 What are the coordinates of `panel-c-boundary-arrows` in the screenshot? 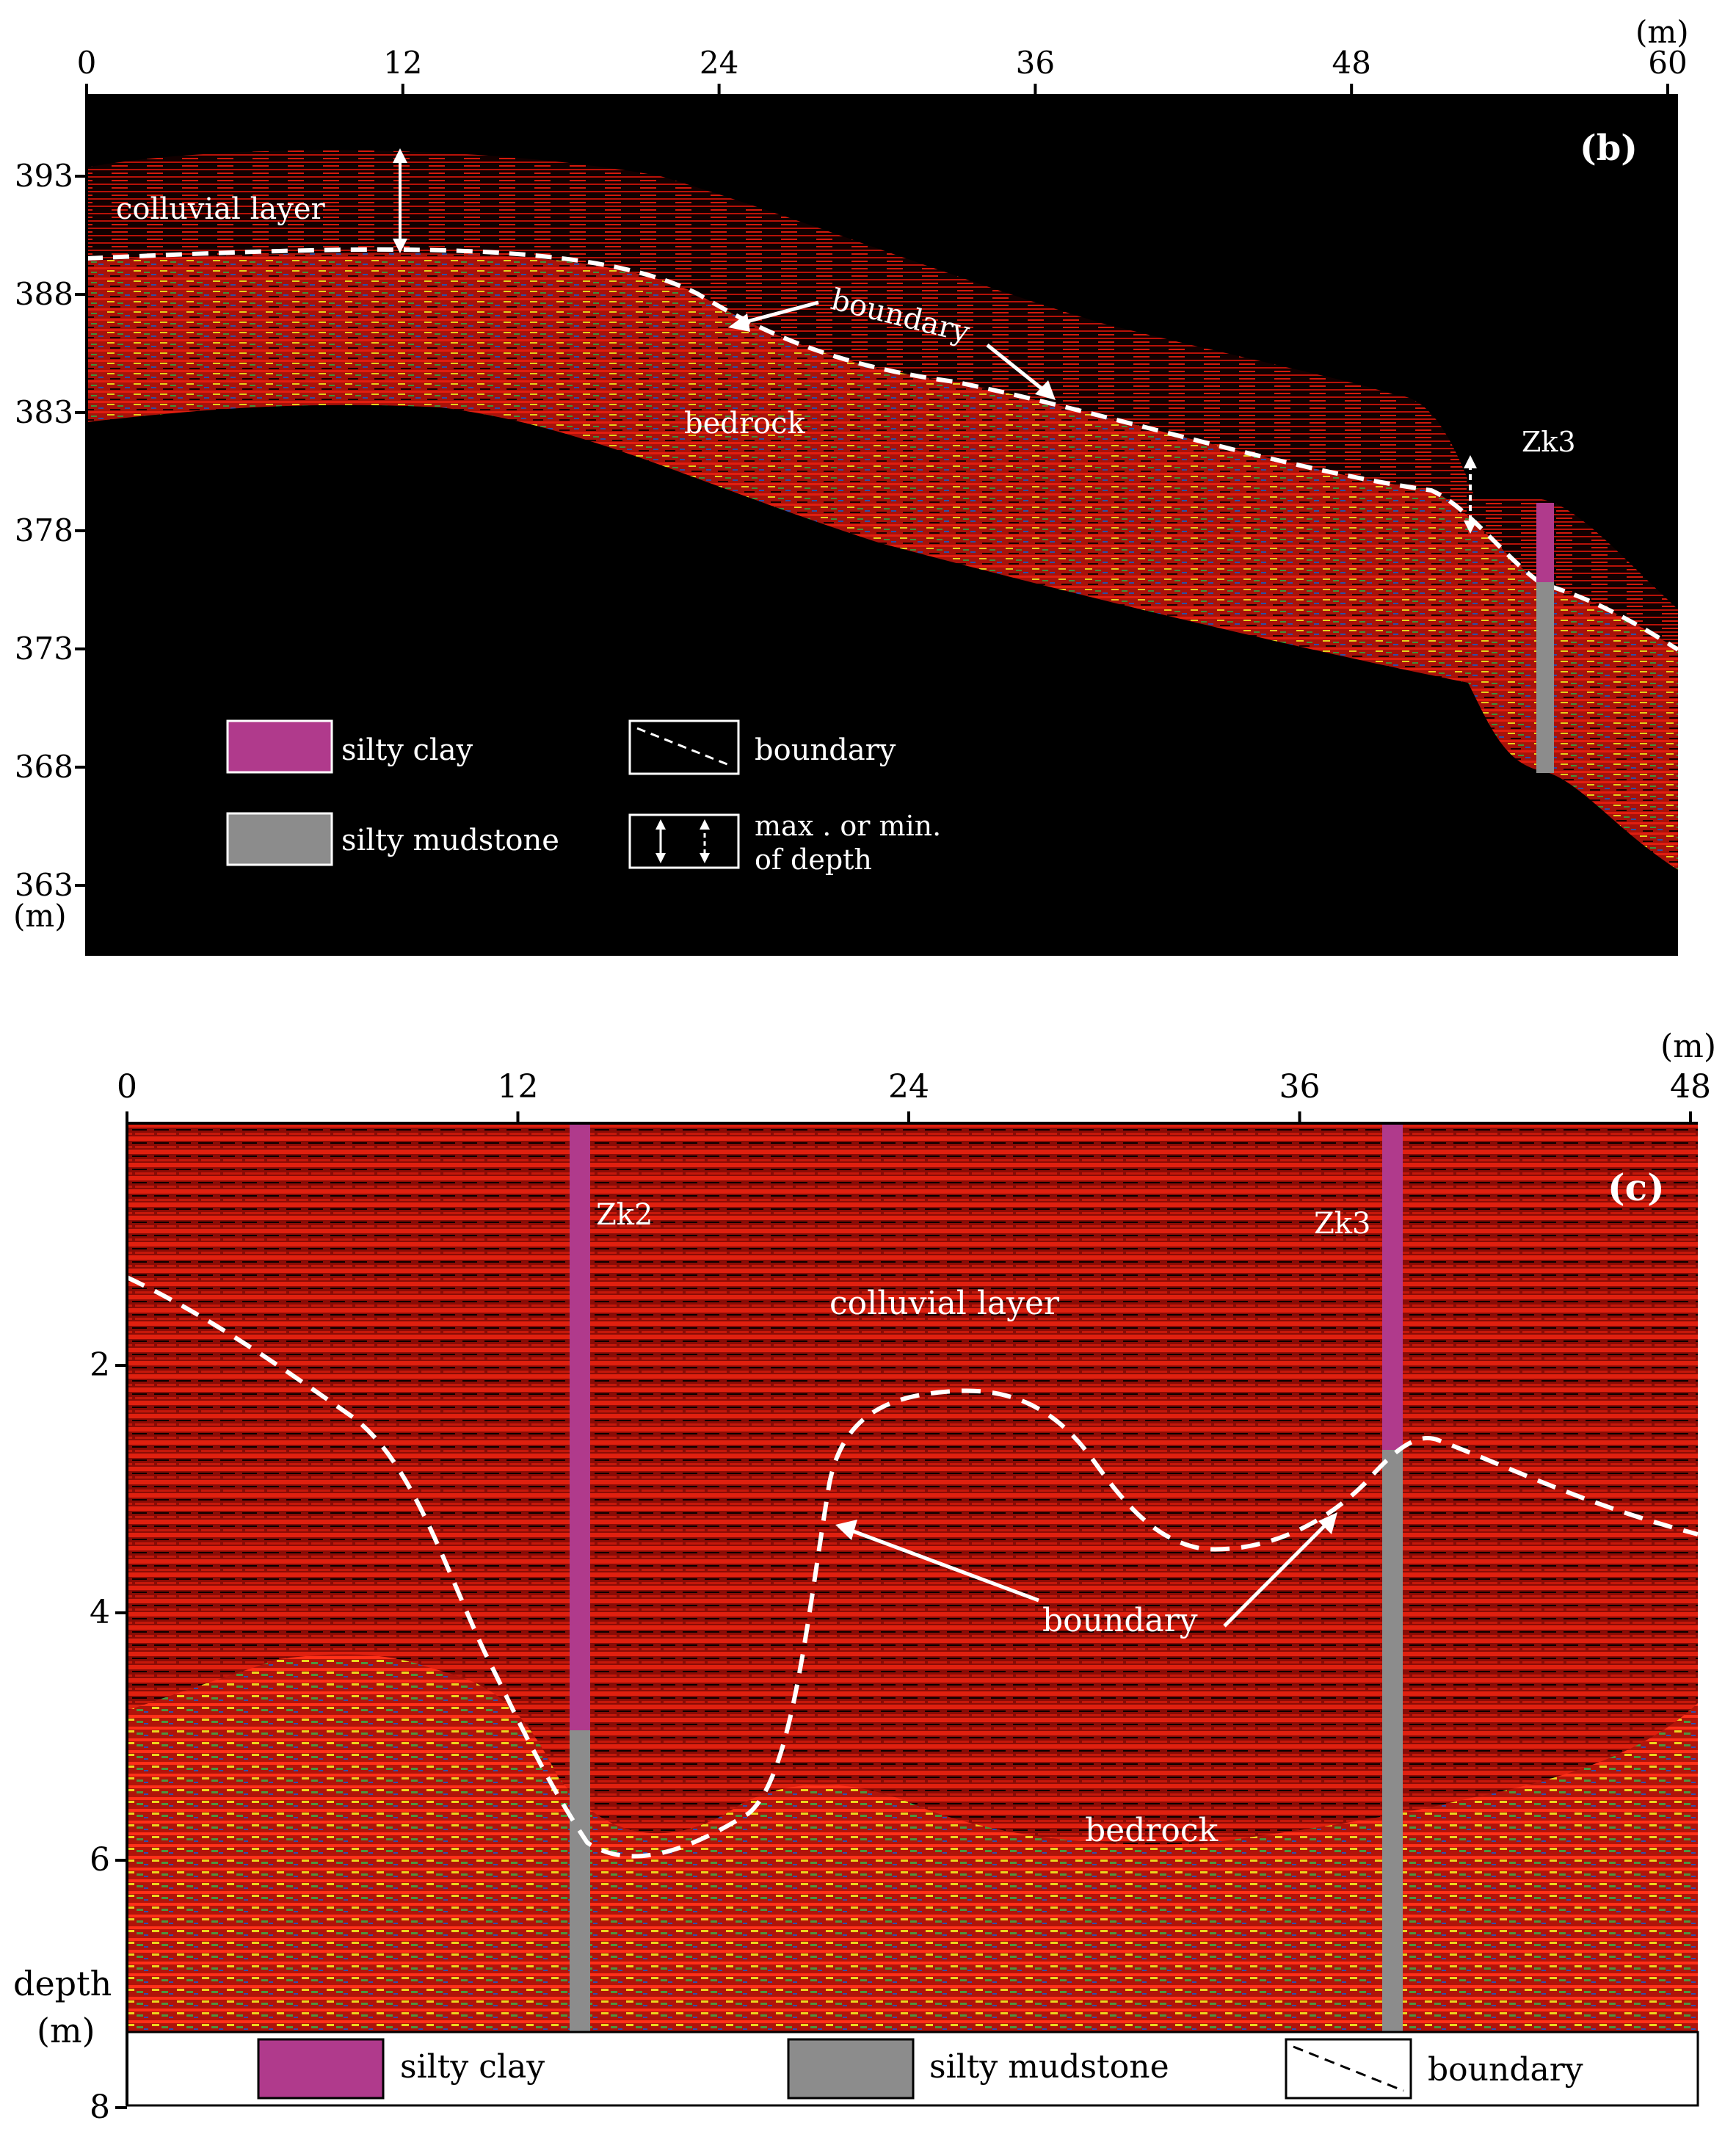 It's located at (1086, 1570).